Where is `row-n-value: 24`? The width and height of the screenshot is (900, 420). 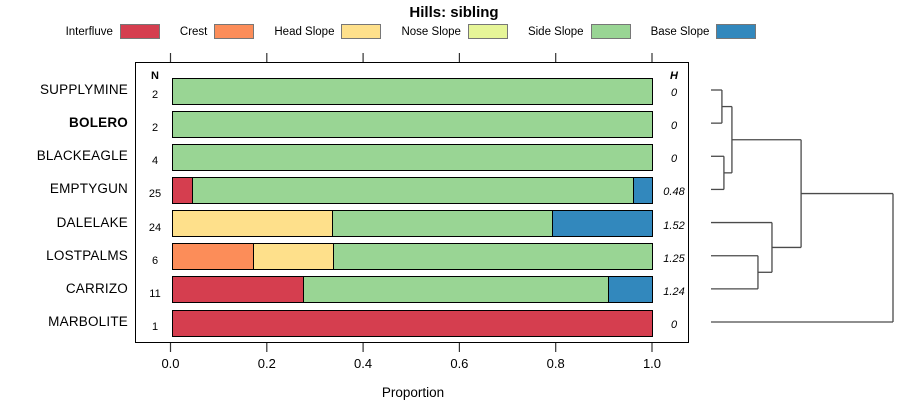 row-n-value: 24 is located at coordinates (155, 227).